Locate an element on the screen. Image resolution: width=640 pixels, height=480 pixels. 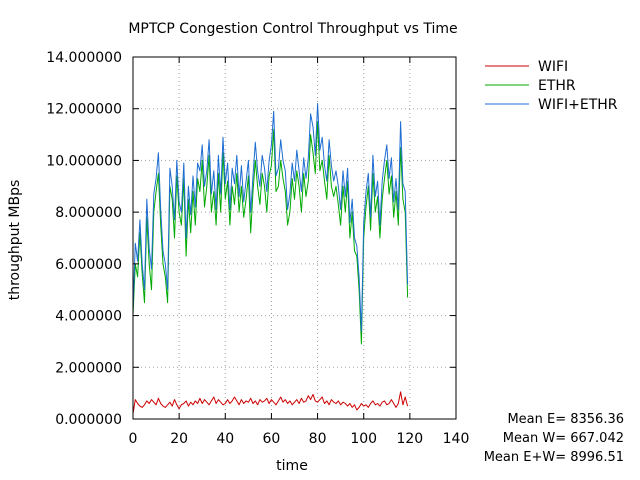
x-tick-label: 140 is located at coordinates (456, 439).